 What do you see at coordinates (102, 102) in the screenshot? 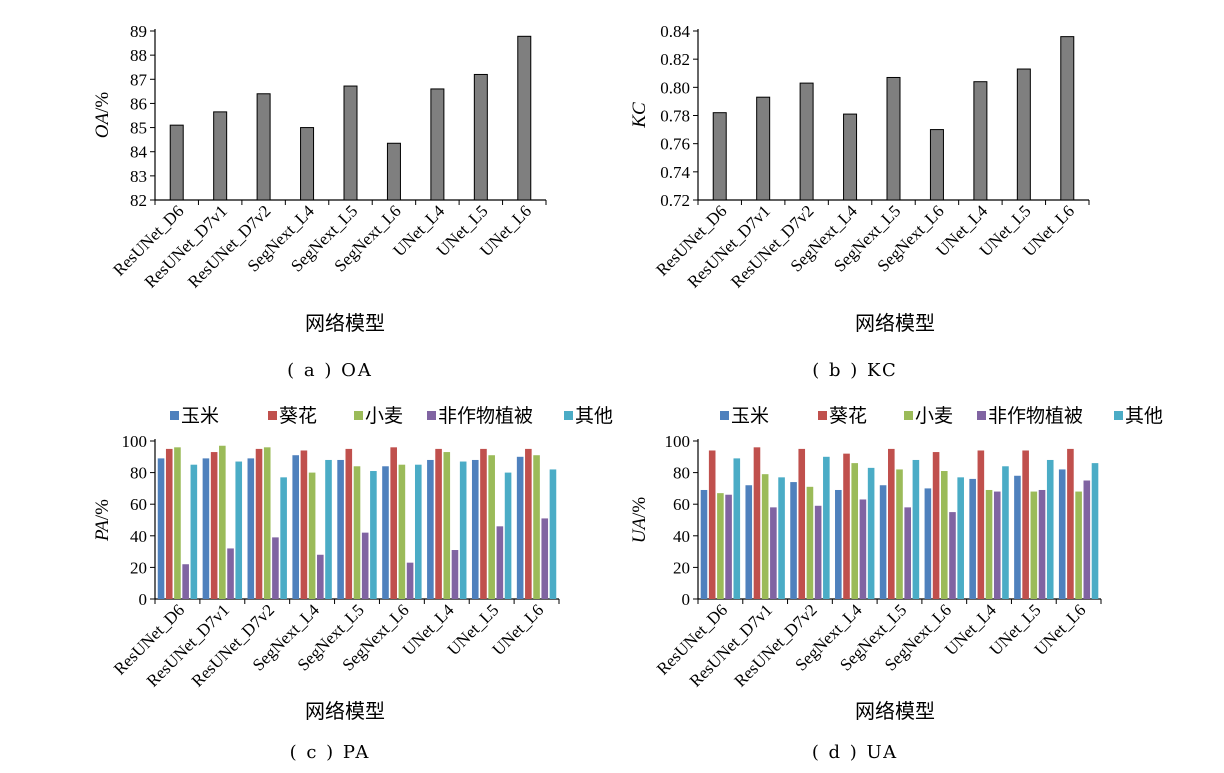
I see `y-axis-label-unit: /%` at bounding box center [102, 102].